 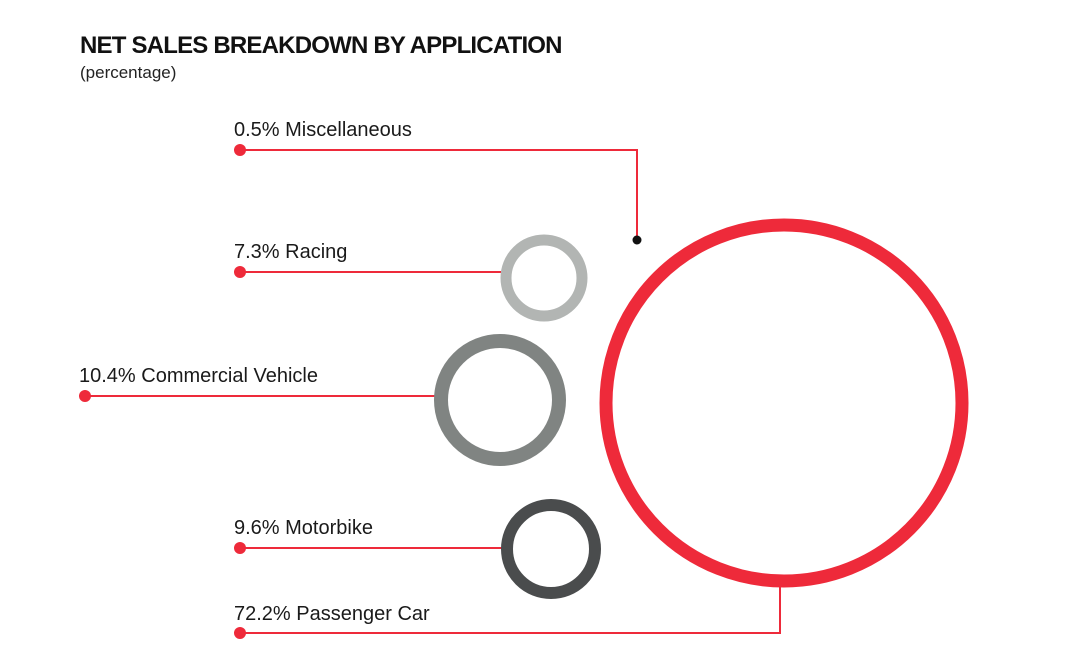 I want to click on data-label-miscellaneous: 0.5% Miscellaneous, so click(x=323, y=130).